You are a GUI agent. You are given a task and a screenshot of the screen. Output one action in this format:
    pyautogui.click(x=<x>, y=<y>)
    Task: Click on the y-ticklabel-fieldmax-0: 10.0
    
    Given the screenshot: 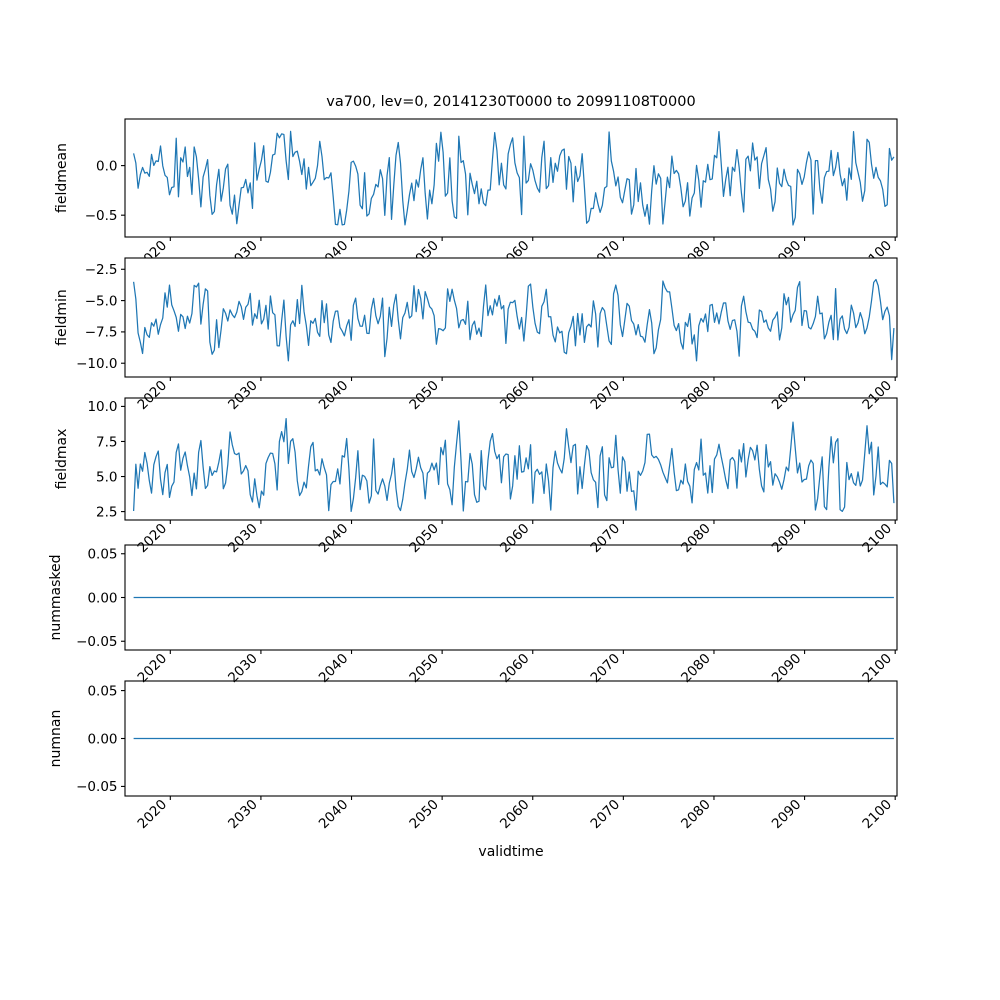 What is the action you would take?
    pyautogui.click(x=102, y=407)
    